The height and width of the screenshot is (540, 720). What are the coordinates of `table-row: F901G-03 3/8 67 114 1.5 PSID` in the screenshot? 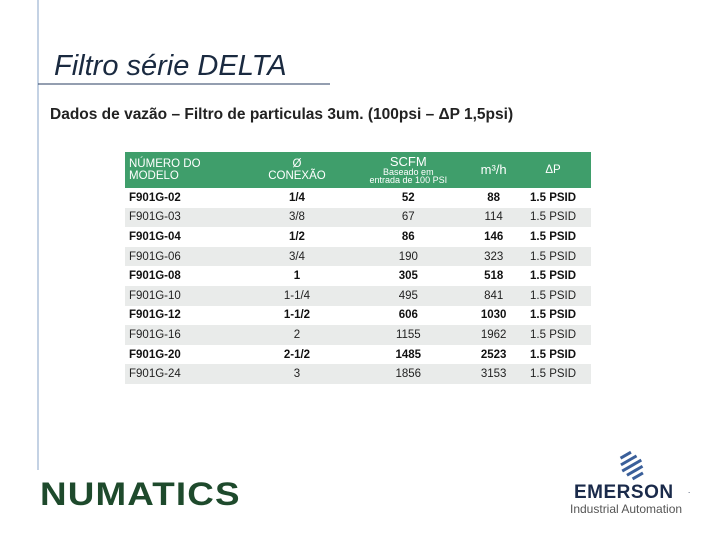 It's located at (358, 217).